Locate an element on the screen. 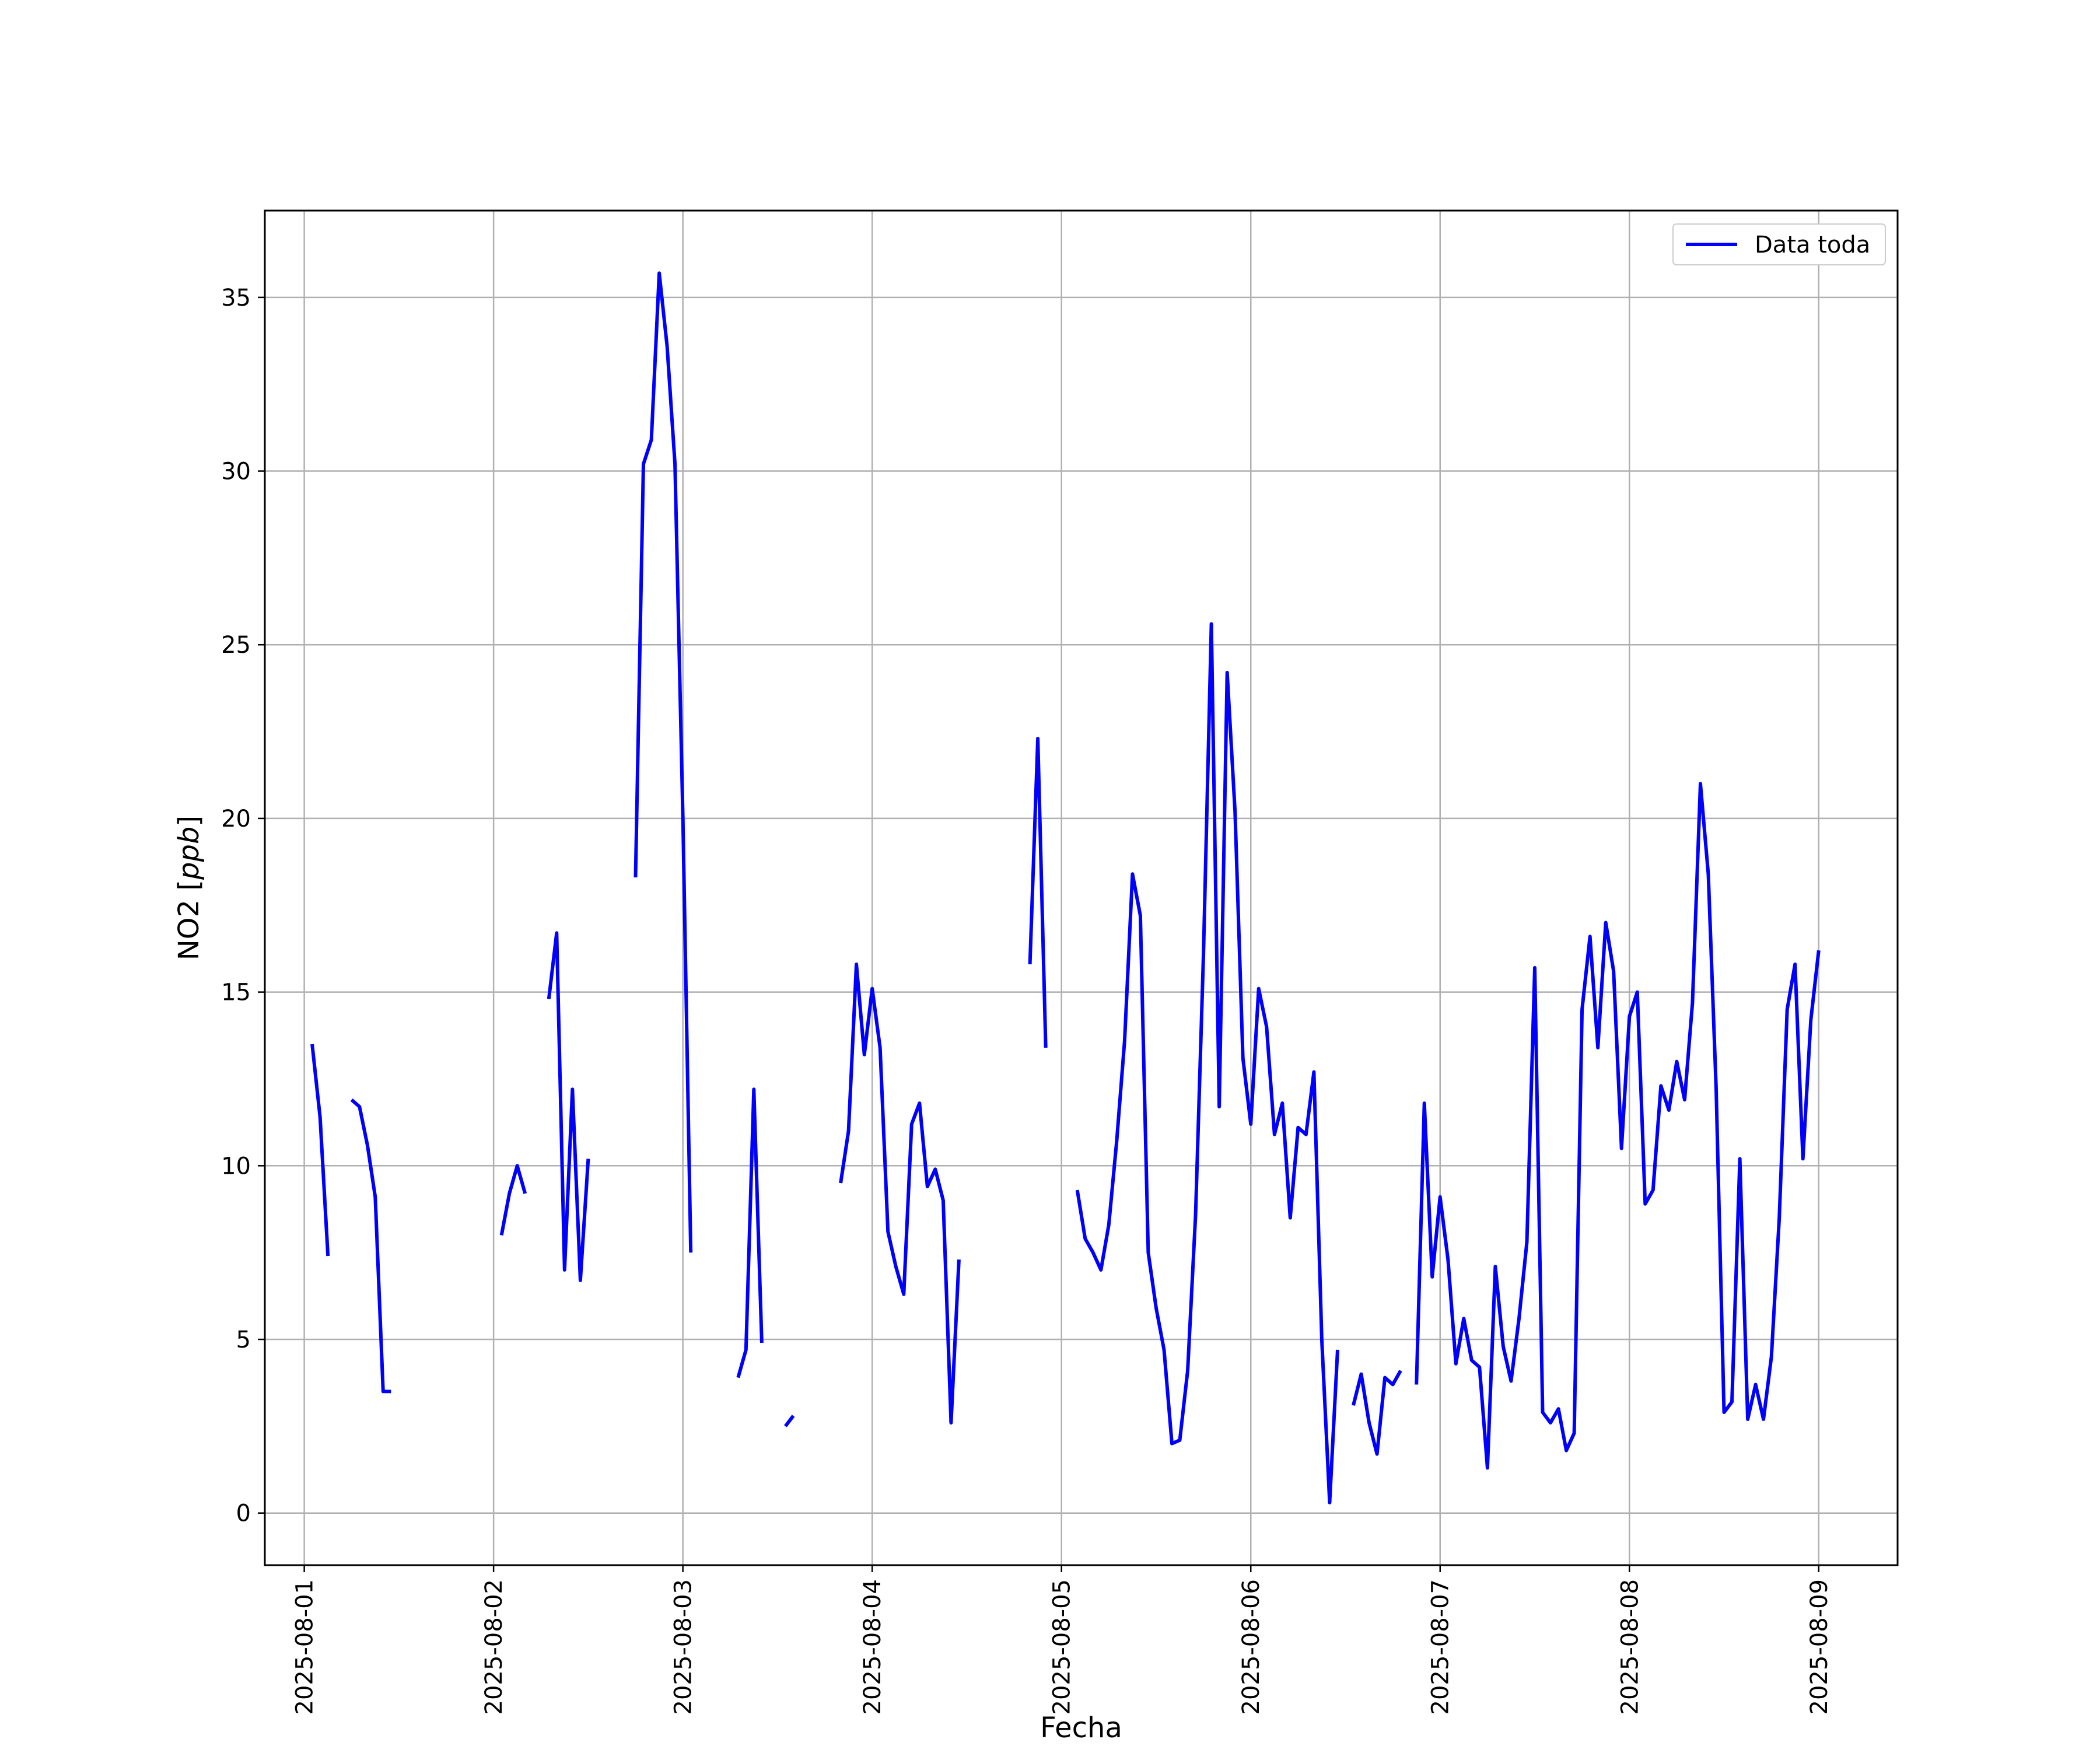 This screenshot has height=1753, width=2100. y-tick-label: 15 is located at coordinates (236, 992).